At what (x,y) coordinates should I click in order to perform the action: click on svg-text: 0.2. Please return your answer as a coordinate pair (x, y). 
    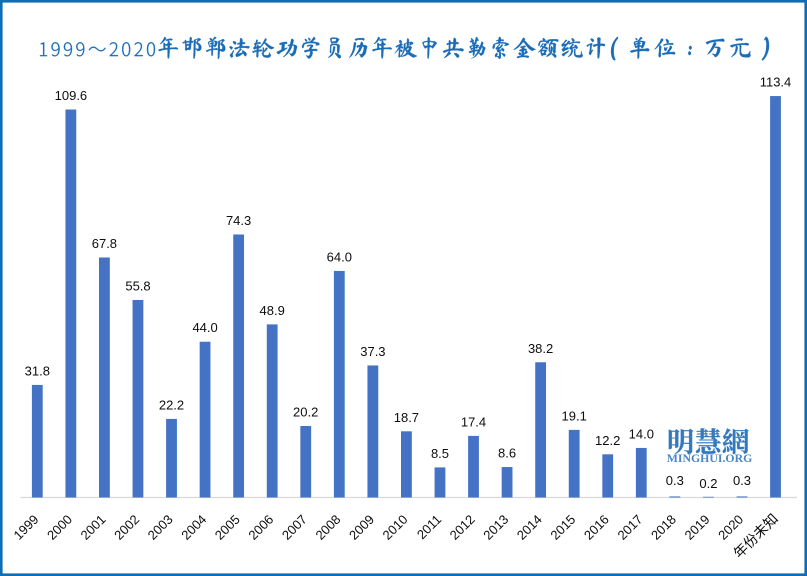
    Looking at the image, I should click on (708, 483).